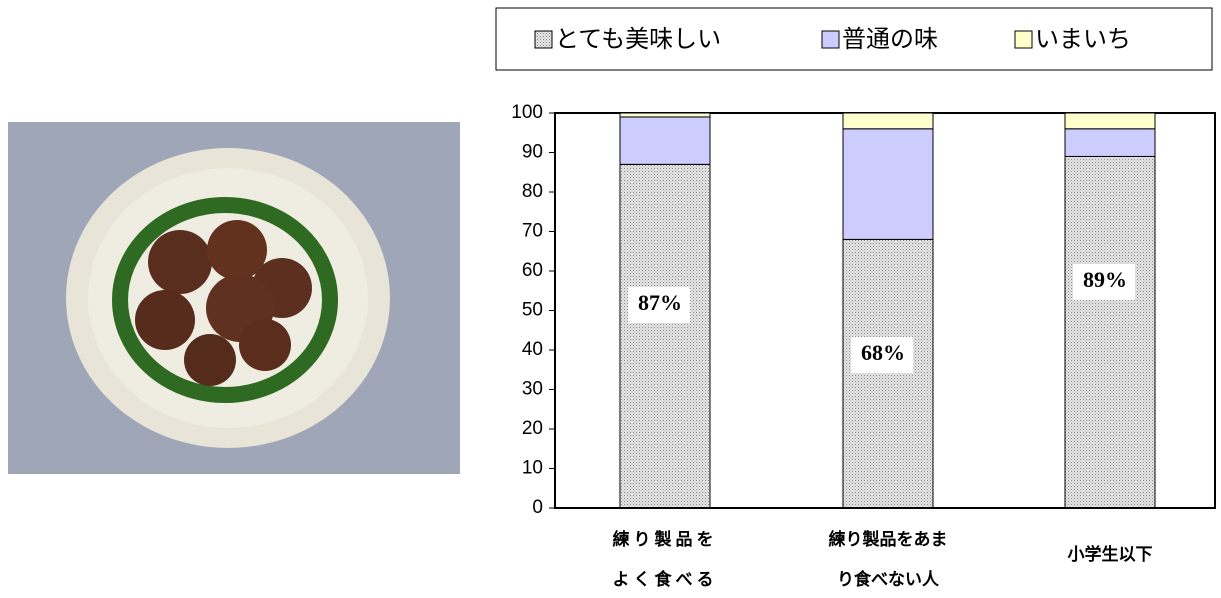 The width and height of the screenshot is (1221, 598). I want to click on x-tick-label: 小学生以下, so click(1110, 554).